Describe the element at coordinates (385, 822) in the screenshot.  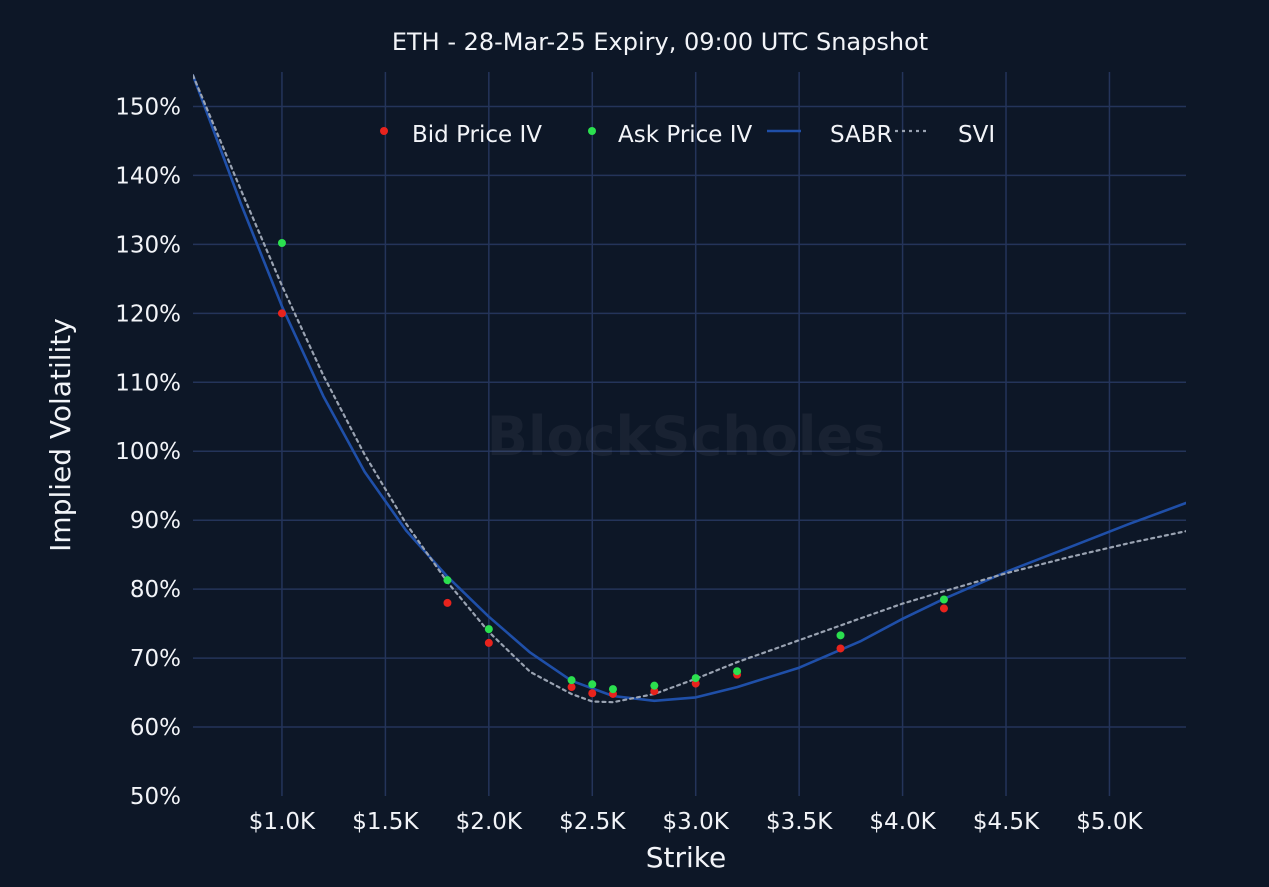
I see `x-tick-label: $1.5K` at that location.